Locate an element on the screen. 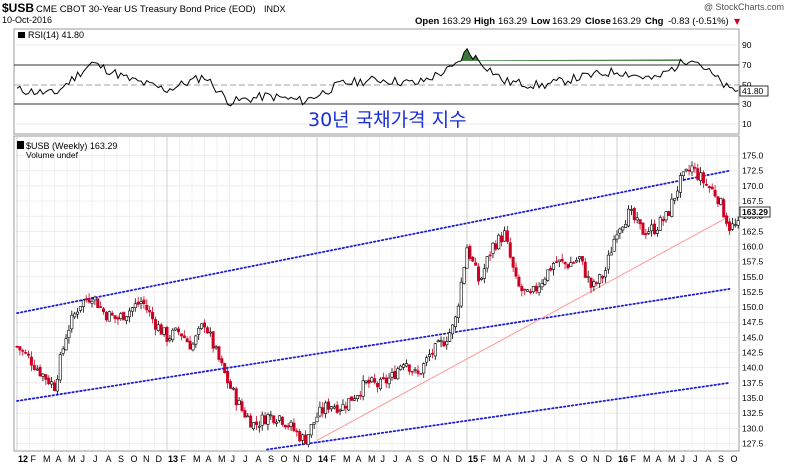 The image size is (788, 467). x-tick-label: M is located at coordinates (372, 459).